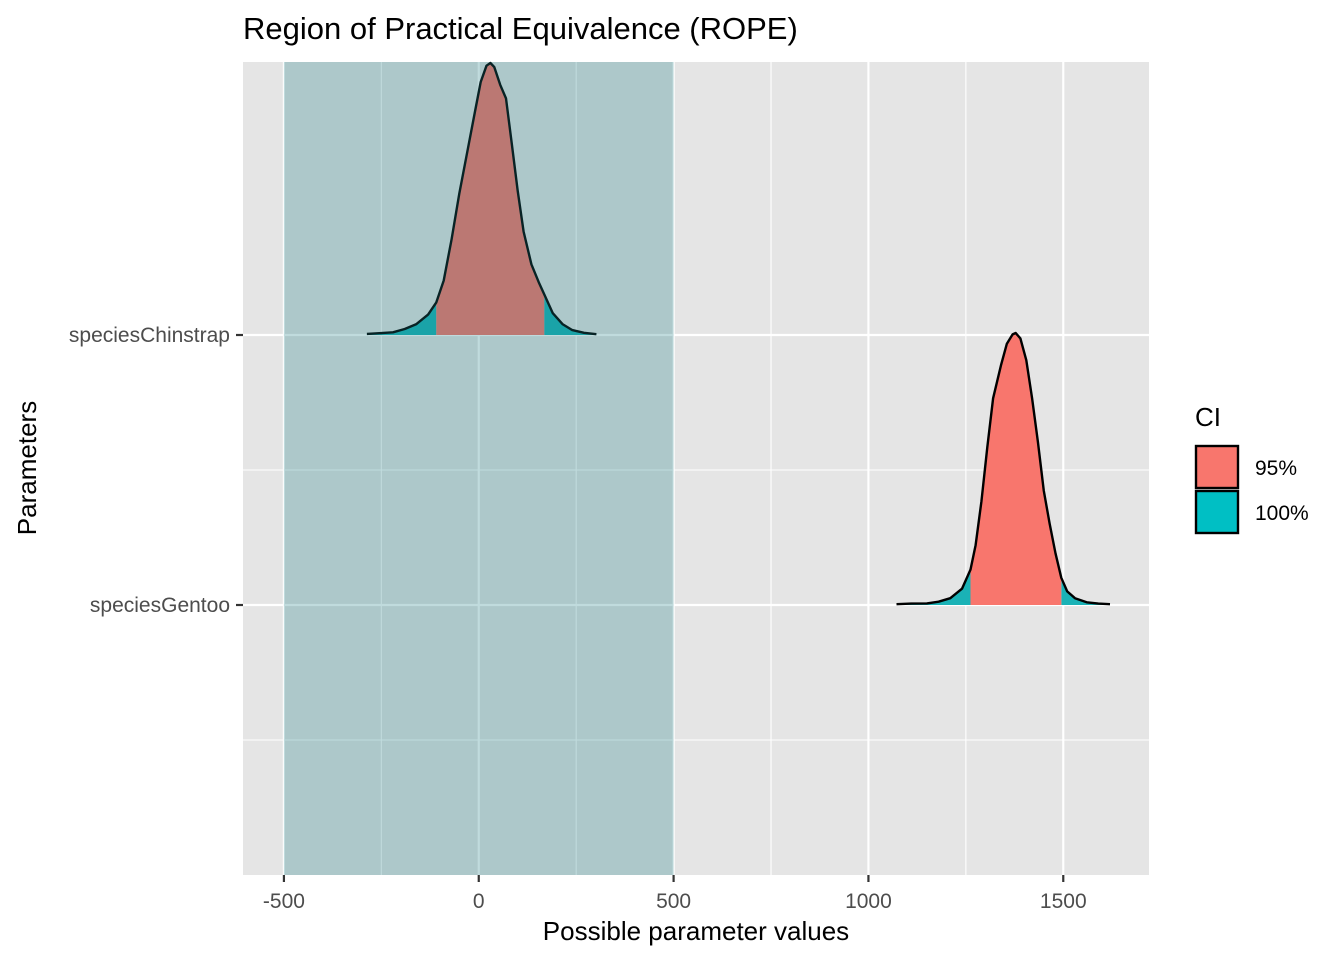  I want to click on density-outline-speciesGentoo, so click(1003, 468).